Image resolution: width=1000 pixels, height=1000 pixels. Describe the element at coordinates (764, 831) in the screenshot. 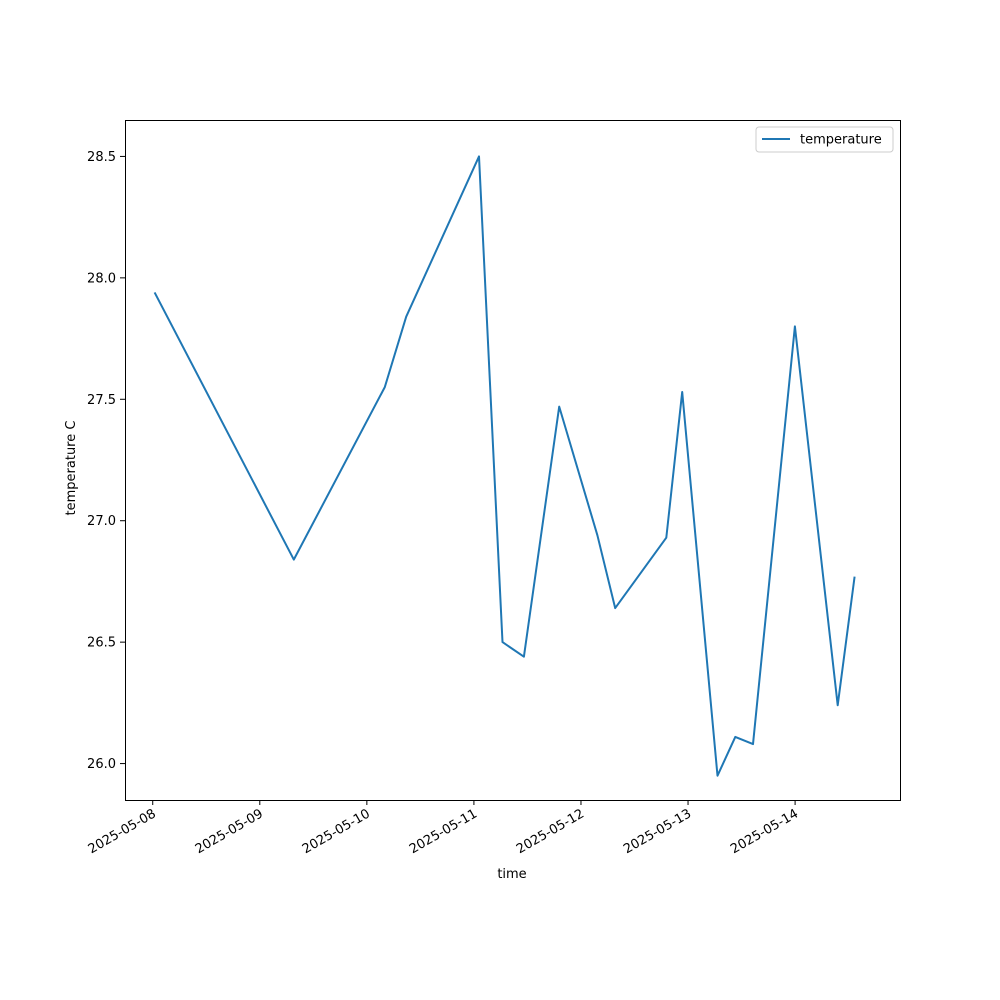

I see `x-tick-label: 2025-05-14` at that location.